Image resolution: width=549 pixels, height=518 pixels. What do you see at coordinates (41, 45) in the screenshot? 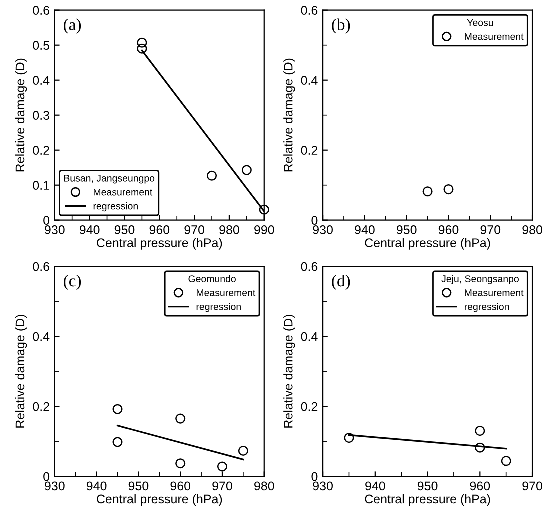
I see `y-tick-label: 0.5` at bounding box center [41, 45].